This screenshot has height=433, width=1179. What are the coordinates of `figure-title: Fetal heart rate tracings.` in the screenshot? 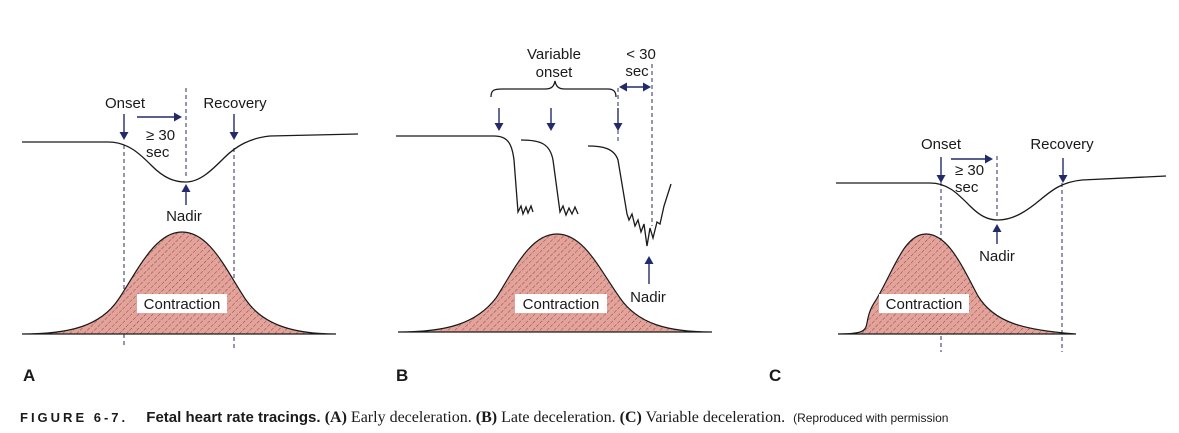 It's located at (233, 417).